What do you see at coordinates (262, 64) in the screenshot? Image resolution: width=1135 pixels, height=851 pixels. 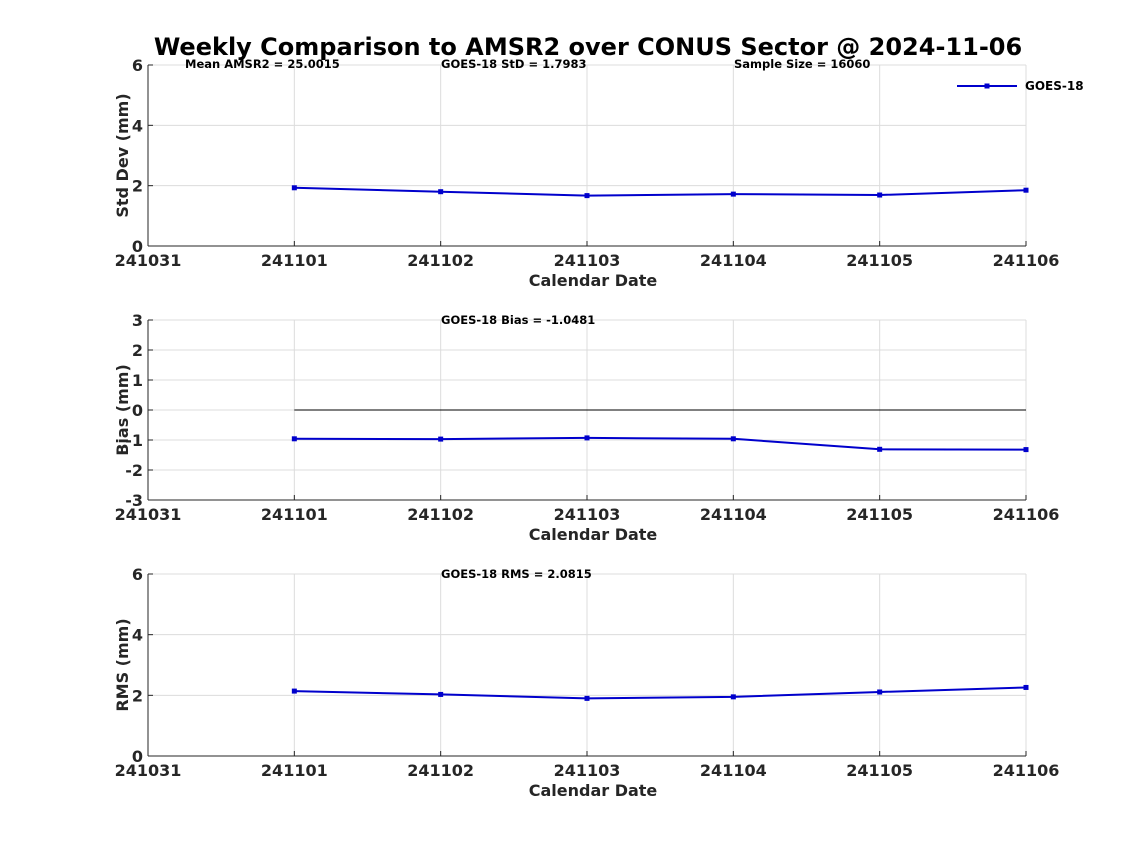 I see `annotation: Mean AMSR2 = 25.0015` at bounding box center [262, 64].